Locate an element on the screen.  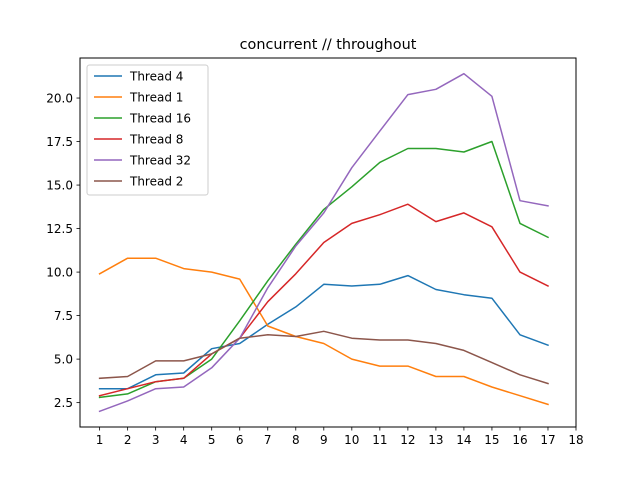
legend-label-3: Thread 8 is located at coordinates (156, 140).